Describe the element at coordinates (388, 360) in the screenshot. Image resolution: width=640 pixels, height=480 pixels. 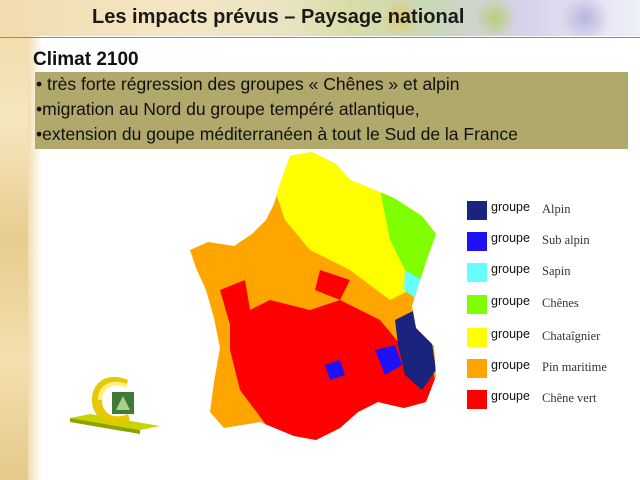
I see `region-sub-alpin` at that location.